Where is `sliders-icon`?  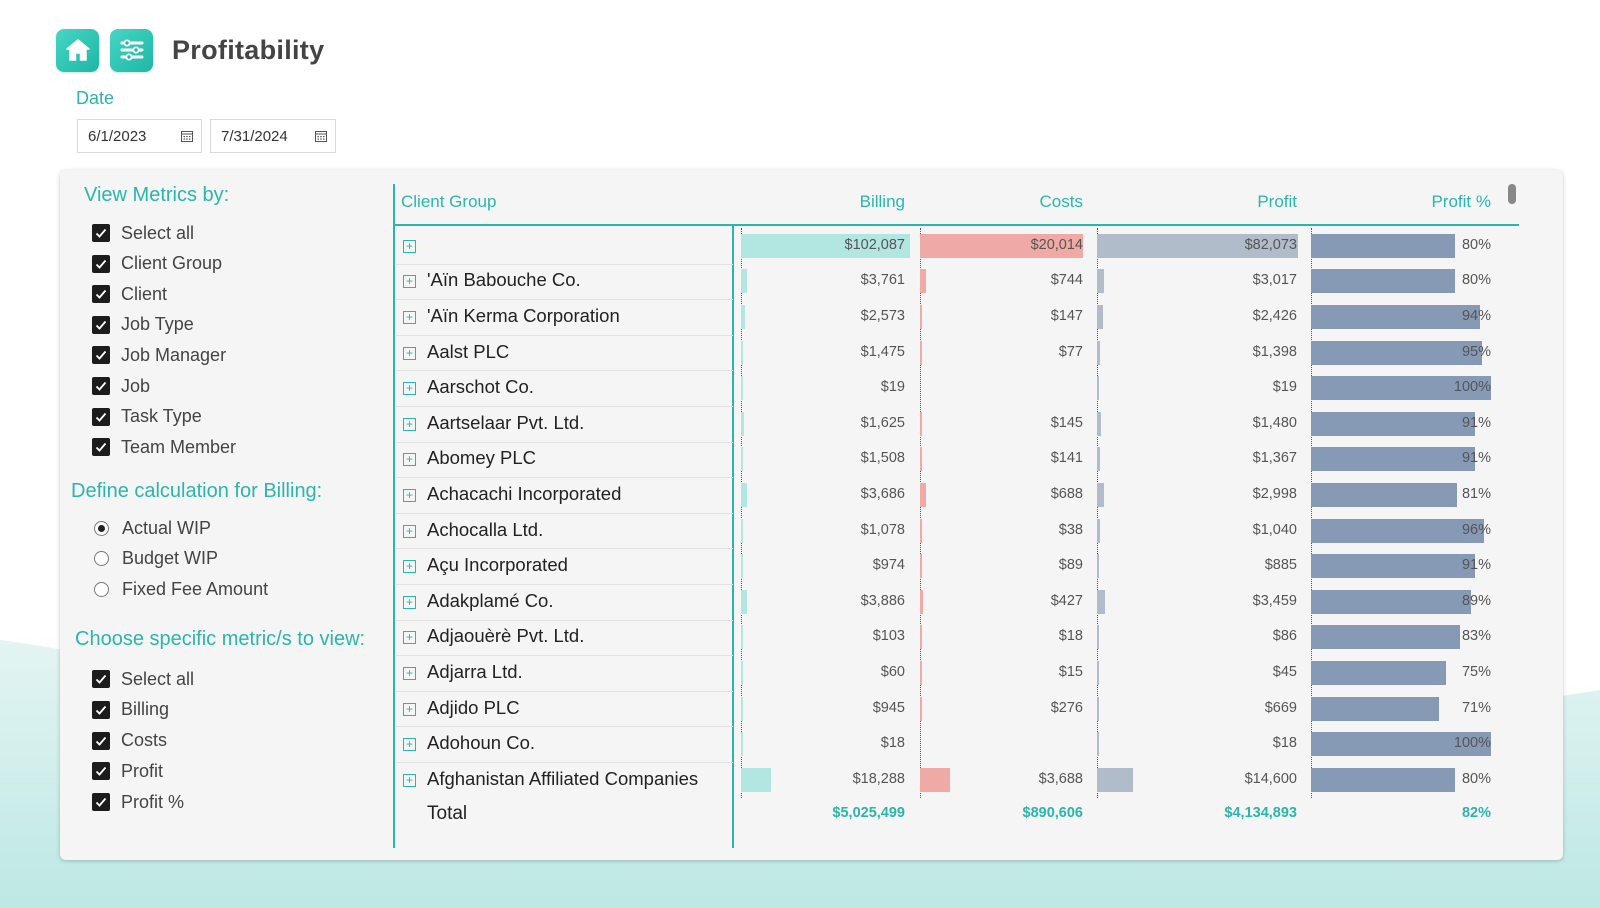
sliders-icon is located at coordinates (131, 50).